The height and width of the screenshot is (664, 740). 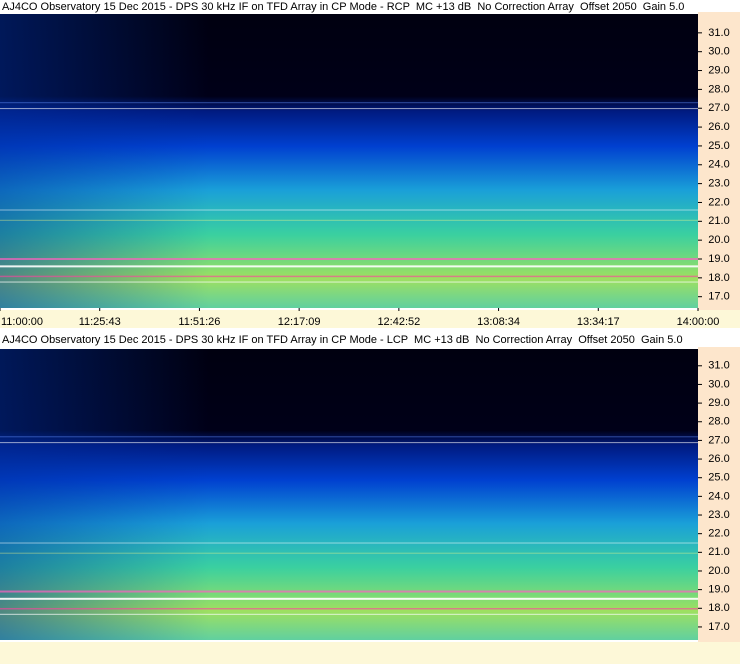 I want to click on x-tick-label: 12:42:52, so click(x=398, y=322).